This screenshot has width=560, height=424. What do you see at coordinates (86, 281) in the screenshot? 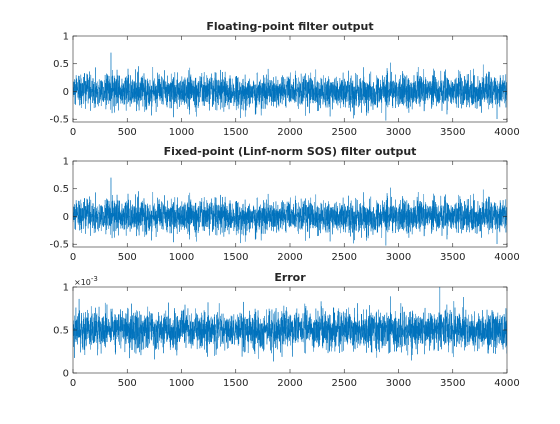
I see `y-axis-exponent: ×10⁻³` at bounding box center [86, 281].